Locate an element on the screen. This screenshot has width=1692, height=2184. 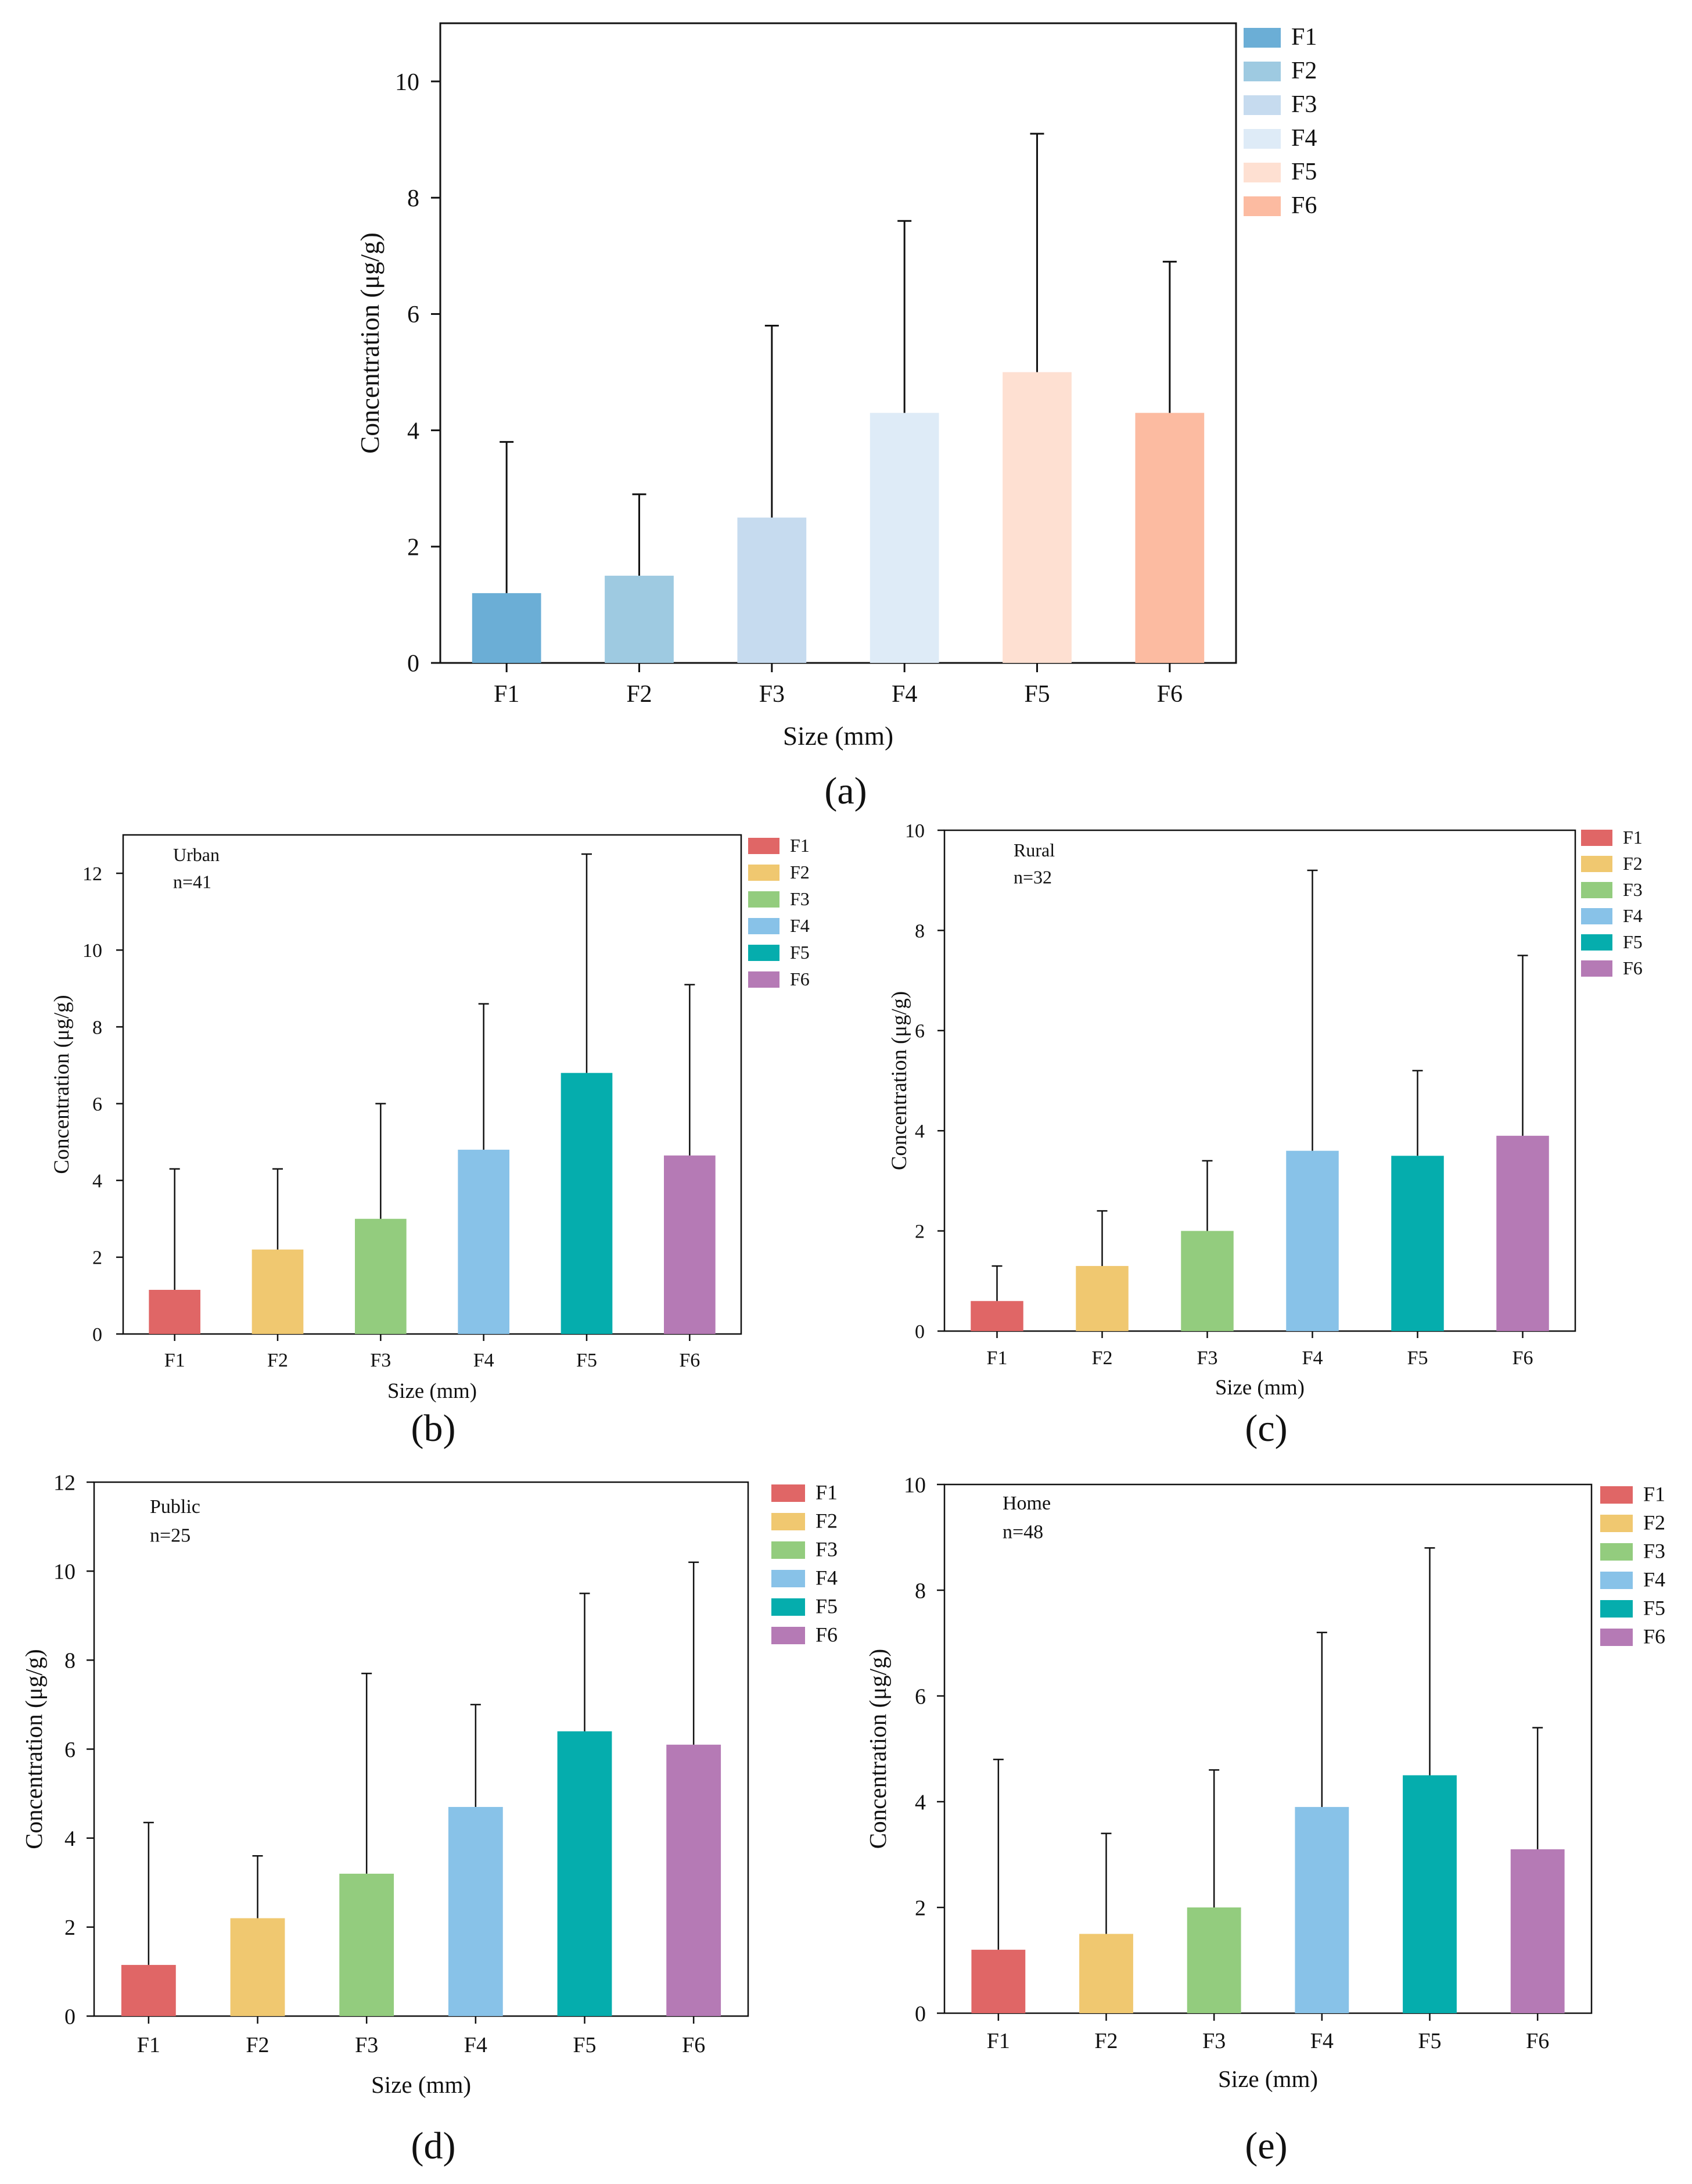
legend-label-f2: F2 is located at coordinates (800, 873).